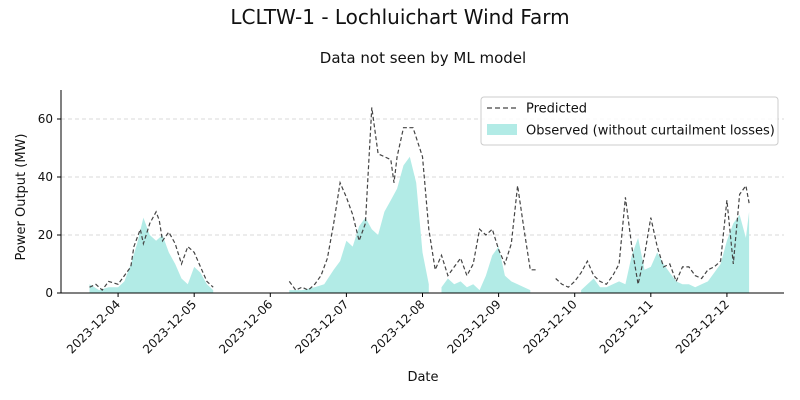 This screenshot has height=400, width=800. What do you see at coordinates (399, 17) in the screenshot?
I see `chart-title: LCLTW-1 - Lochluichart Wind Farm` at bounding box center [399, 17].